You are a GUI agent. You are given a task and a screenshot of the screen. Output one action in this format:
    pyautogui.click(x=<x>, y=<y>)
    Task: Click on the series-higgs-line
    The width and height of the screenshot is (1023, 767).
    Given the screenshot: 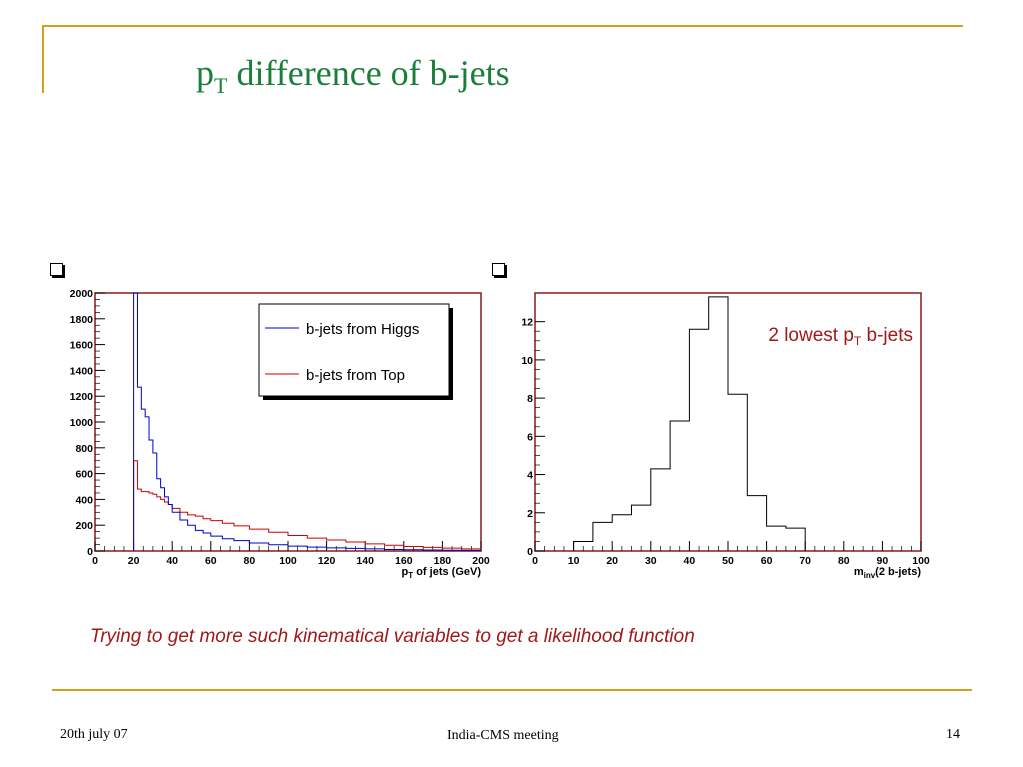 What is the action you would take?
    pyautogui.click(x=307, y=421)
    